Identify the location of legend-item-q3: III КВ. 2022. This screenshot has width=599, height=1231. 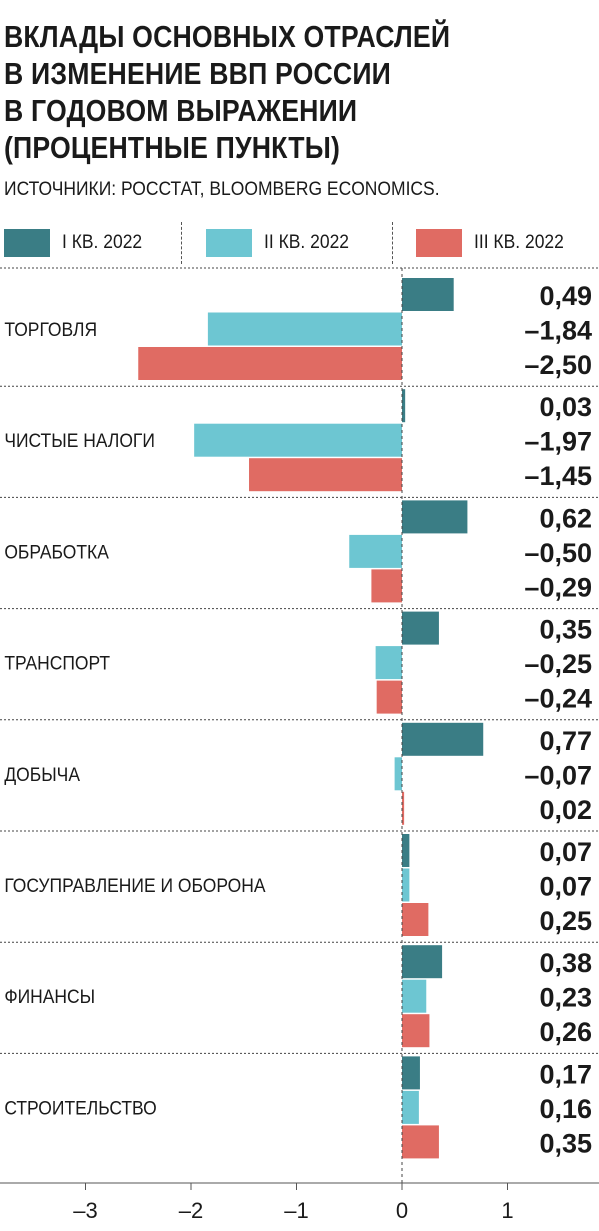
(494, 243).